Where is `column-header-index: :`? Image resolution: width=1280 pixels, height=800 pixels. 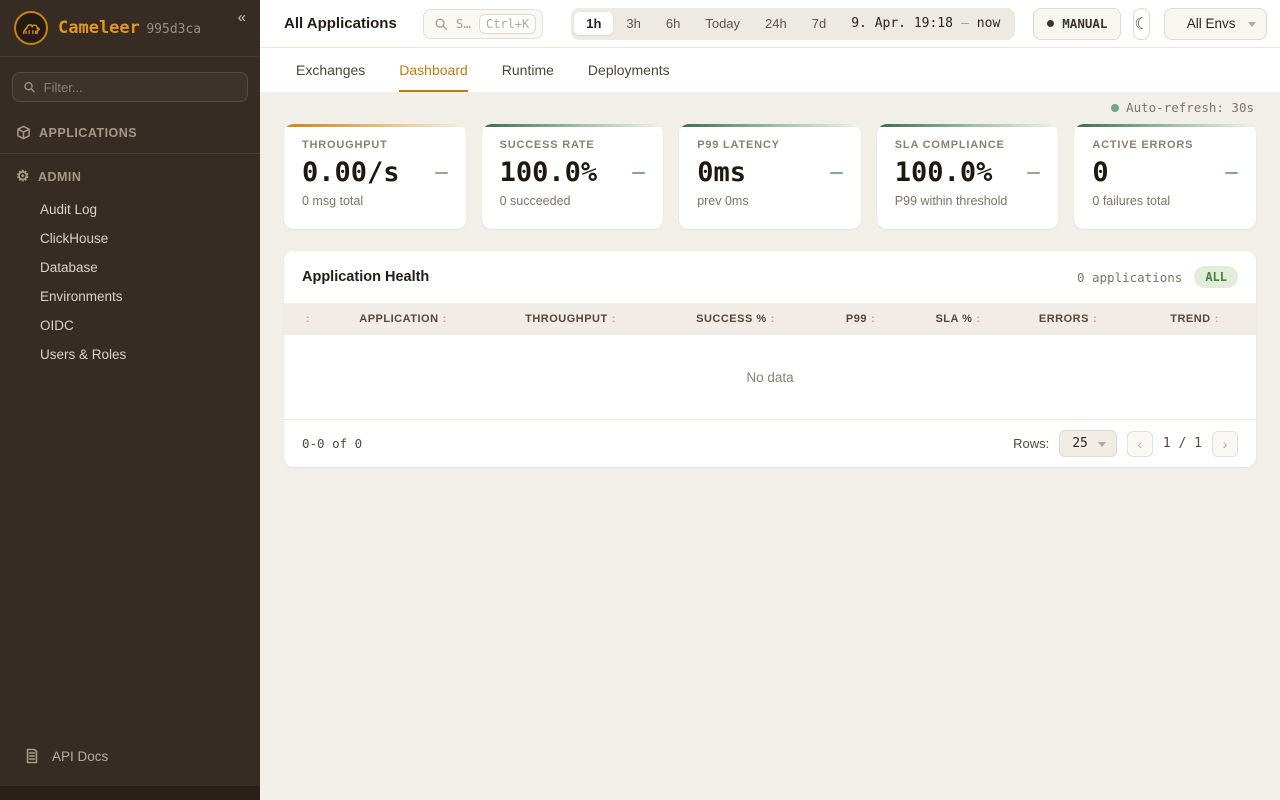
column-header-index: : is located at coordinates (306, 319).